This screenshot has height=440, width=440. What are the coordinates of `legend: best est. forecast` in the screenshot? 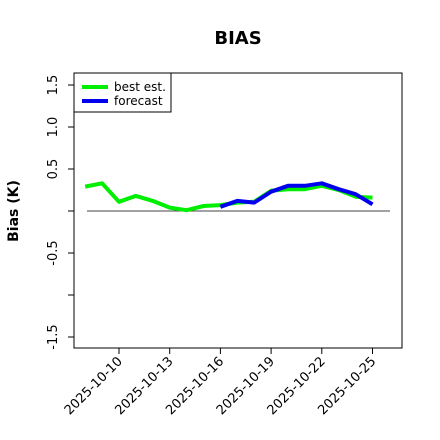 It's located at (122, 92).